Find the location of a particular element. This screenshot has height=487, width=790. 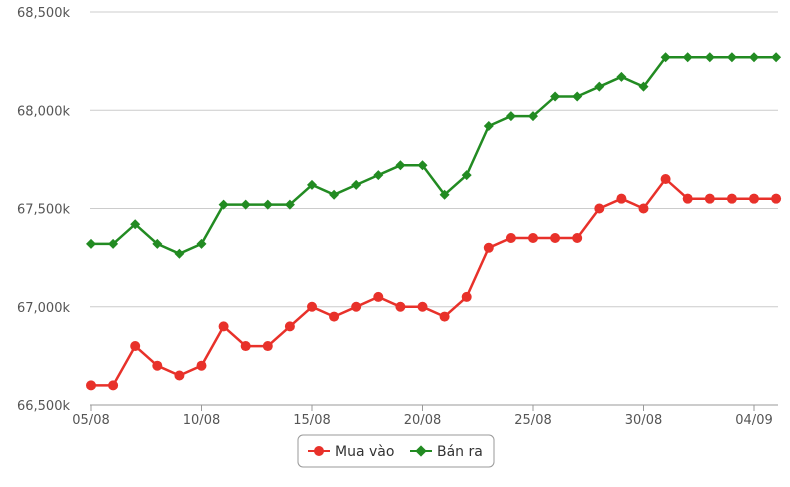

legend-item-ban-ra: Bán ra is located at coordinates (446, 452).